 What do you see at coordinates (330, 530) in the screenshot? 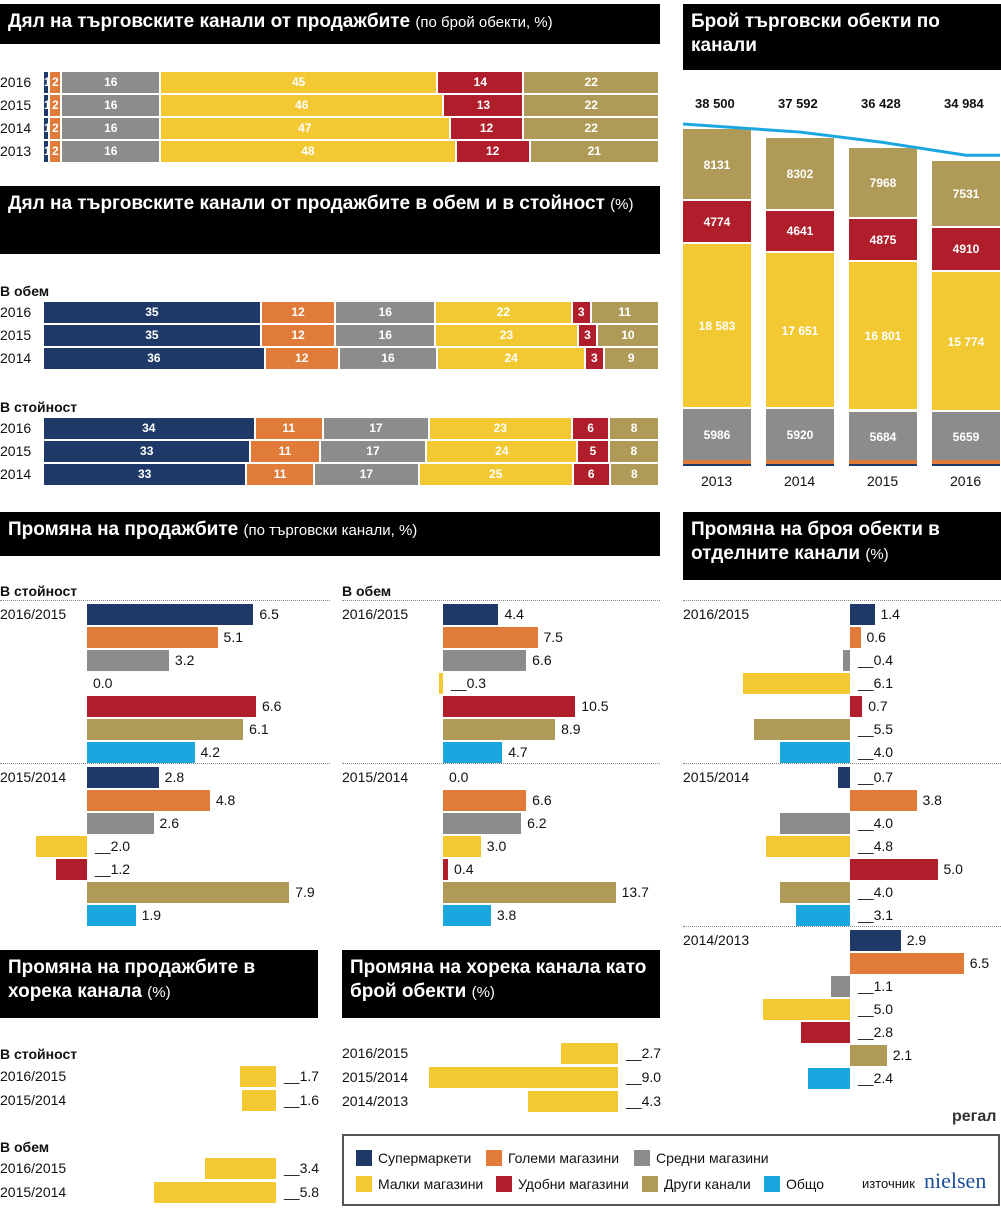
I see `subtitle-text: (по търговски канали, %)` at bounding box center [330, 530].